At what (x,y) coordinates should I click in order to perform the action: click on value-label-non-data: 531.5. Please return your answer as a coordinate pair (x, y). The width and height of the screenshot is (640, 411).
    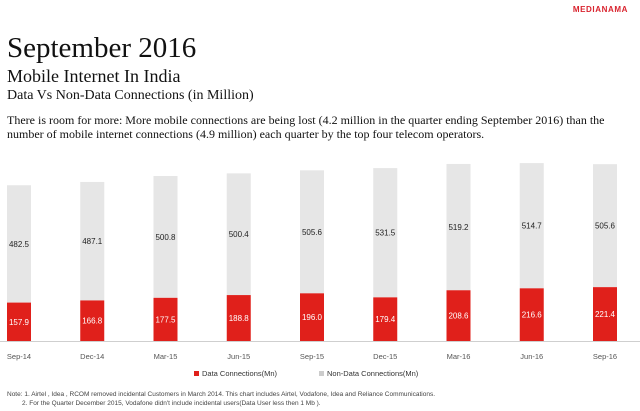
    Looking at the image, I should click on (385, 233).